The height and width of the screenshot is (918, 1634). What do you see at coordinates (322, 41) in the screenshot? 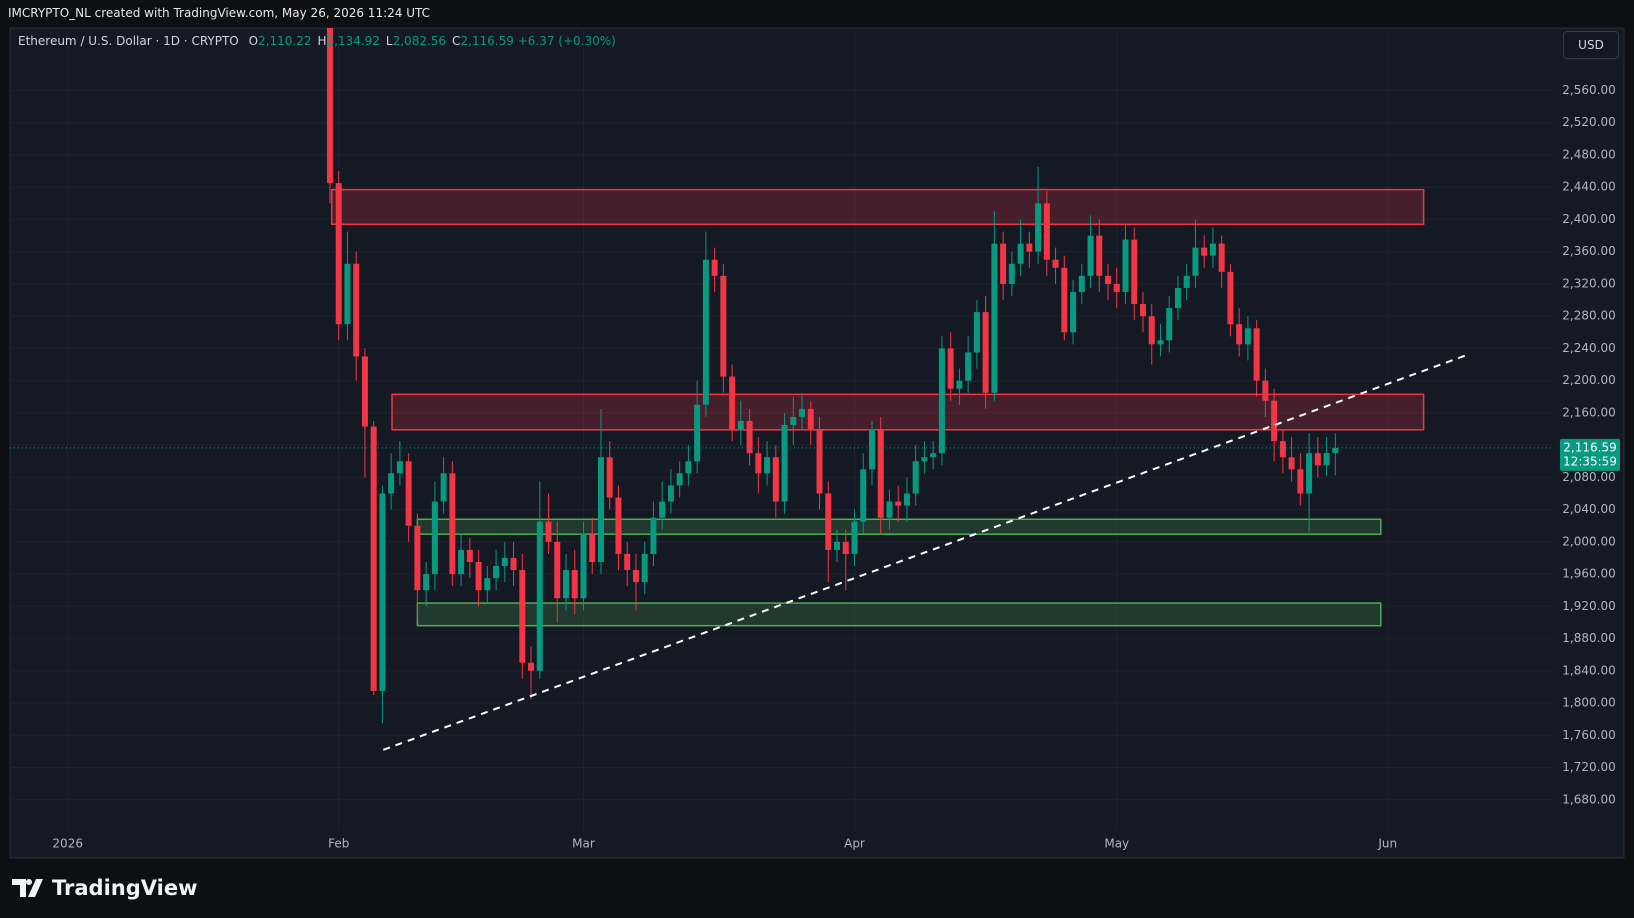
I see `ohlc-key: H` at bounding box center [322, 41].